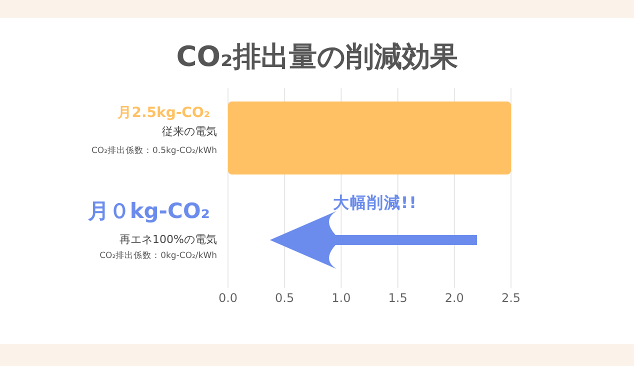  Describe the element at coordinates (317, 56) in the screenshot. I see `chart-title: CO₂排出量の削減効果` at that location.